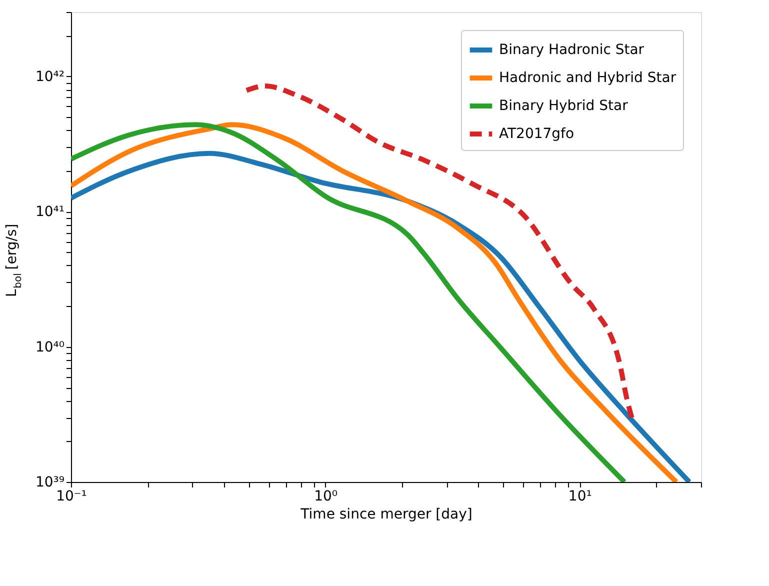  I want to click on x-tick-label: 10⁰, so click(326, 496).